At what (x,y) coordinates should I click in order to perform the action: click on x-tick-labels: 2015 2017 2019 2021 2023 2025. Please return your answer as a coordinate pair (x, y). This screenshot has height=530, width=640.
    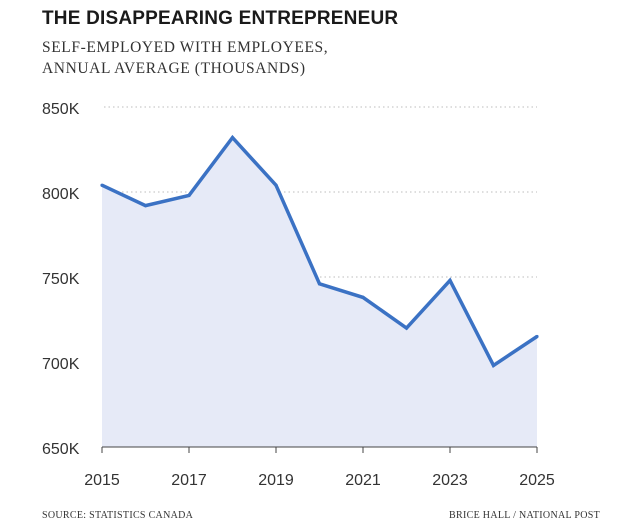
    Looking at the image, I should click on (319, 480).